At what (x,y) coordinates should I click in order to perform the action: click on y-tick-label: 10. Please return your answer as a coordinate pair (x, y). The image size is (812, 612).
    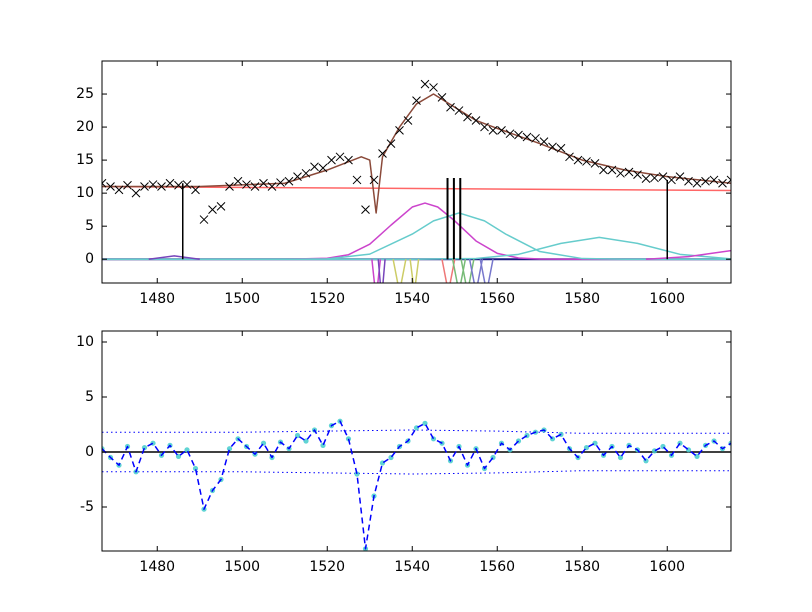
    Looking at the image, I should click on (85, 342).